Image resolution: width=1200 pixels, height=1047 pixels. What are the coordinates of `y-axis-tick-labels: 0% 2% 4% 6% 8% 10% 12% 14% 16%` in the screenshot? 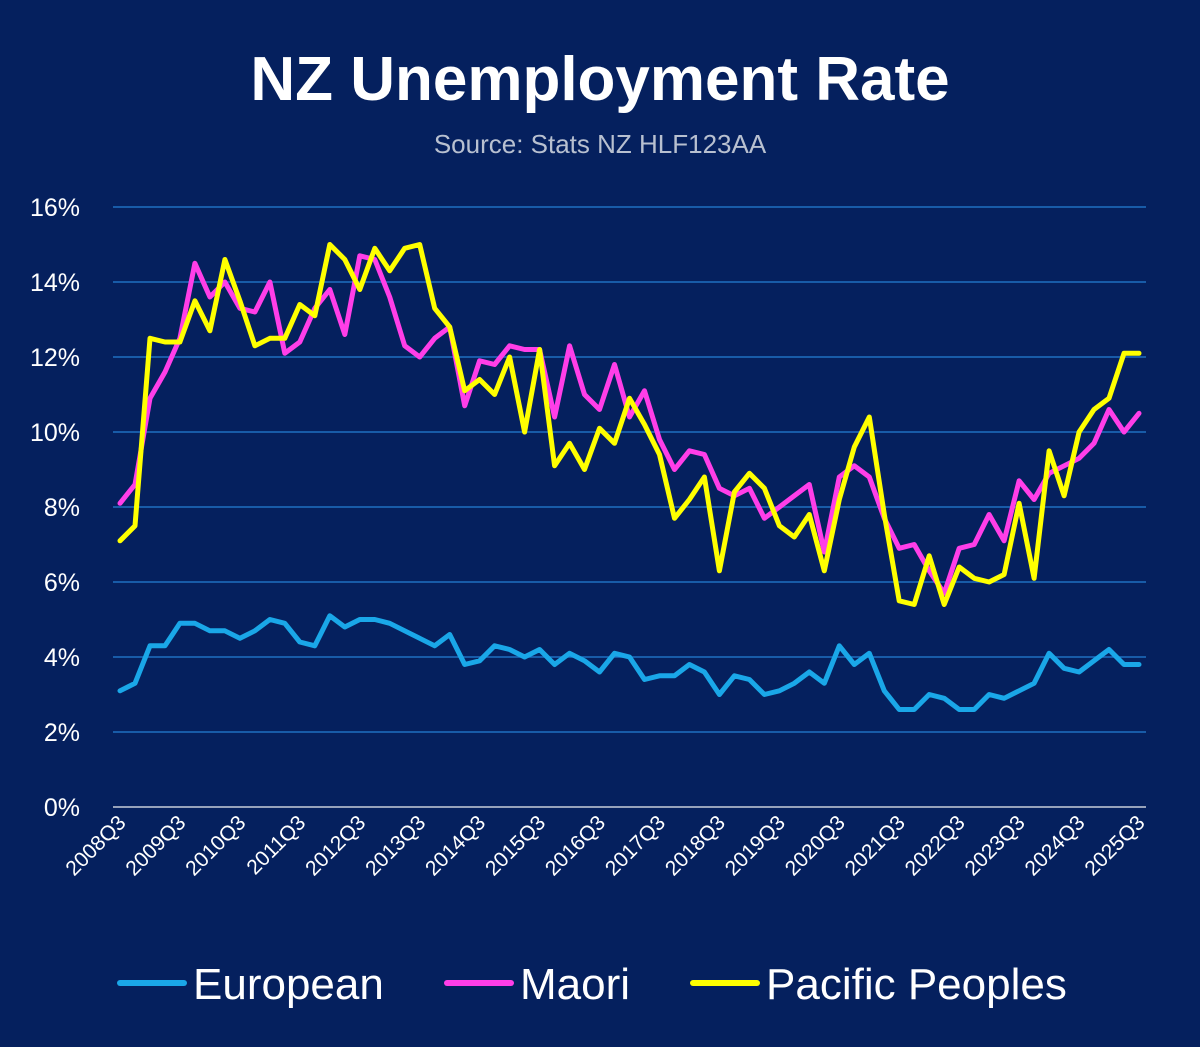 It's located at (55, 508).